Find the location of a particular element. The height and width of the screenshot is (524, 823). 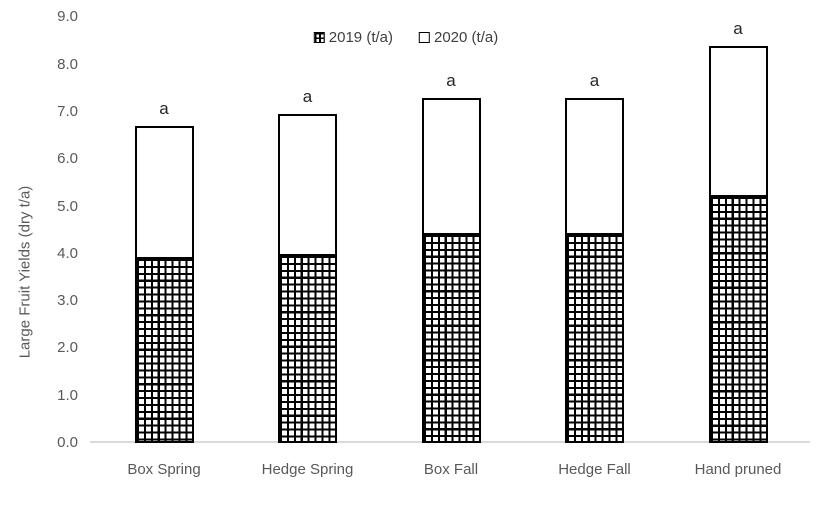

y-tick-label: 7.0 is located at coordinates (67, 111).